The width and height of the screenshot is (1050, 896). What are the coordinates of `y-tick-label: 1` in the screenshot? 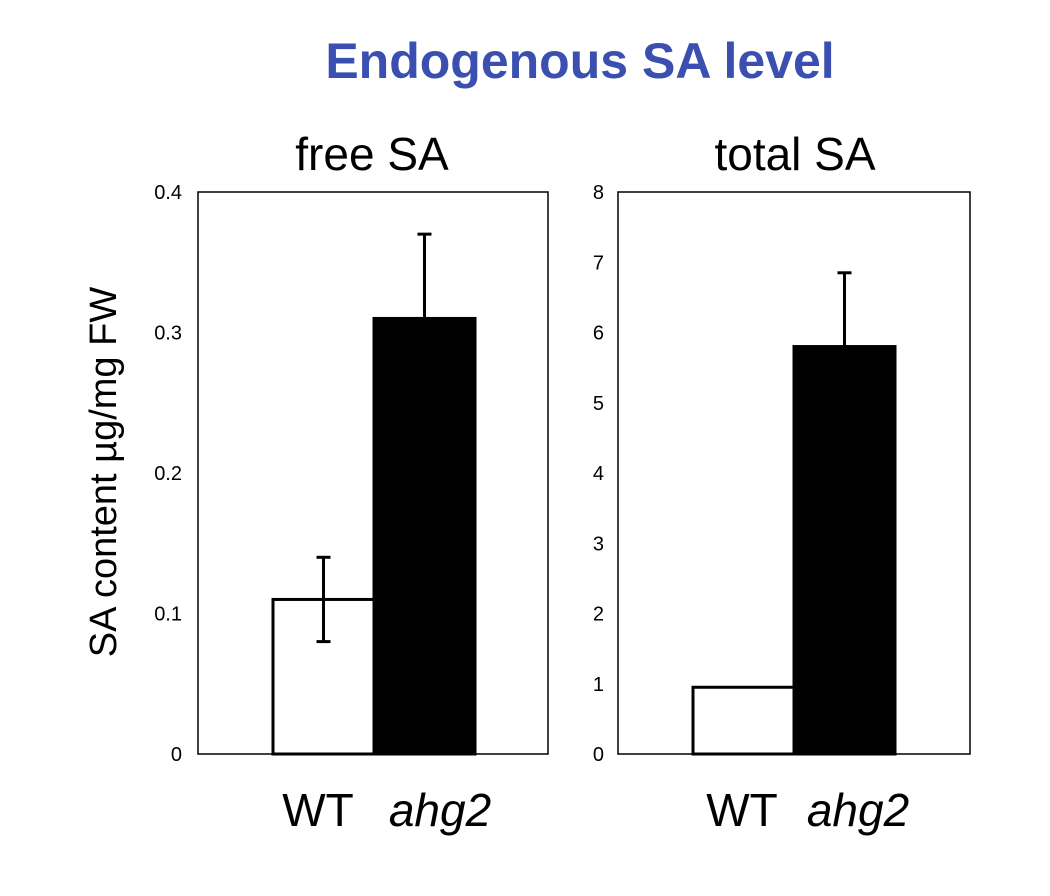 It's located at (598, 685).